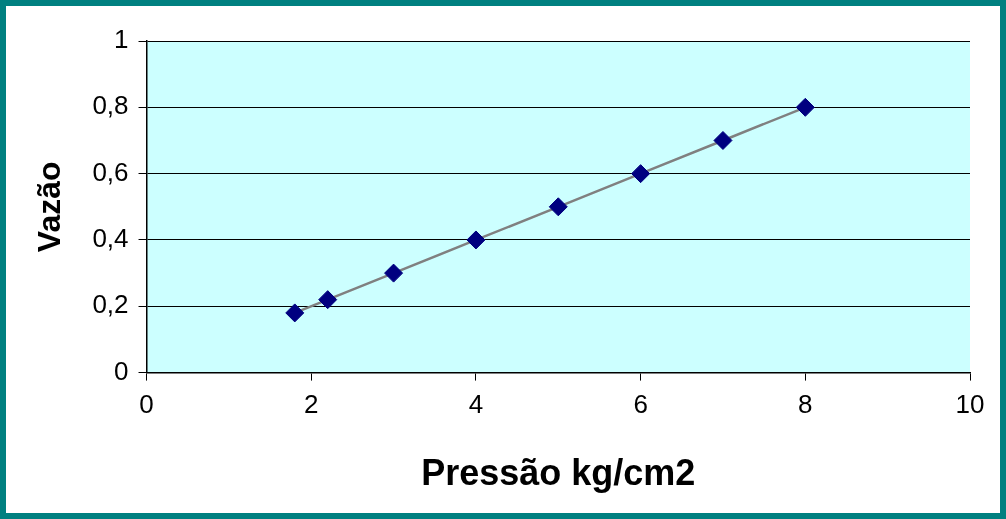 The height and width of the screenshot is (519, 1006). What do you see at coordinates (640, 404) in the screenshot?
I see `x-tick-label: 6` at bounding box center [640, 404].